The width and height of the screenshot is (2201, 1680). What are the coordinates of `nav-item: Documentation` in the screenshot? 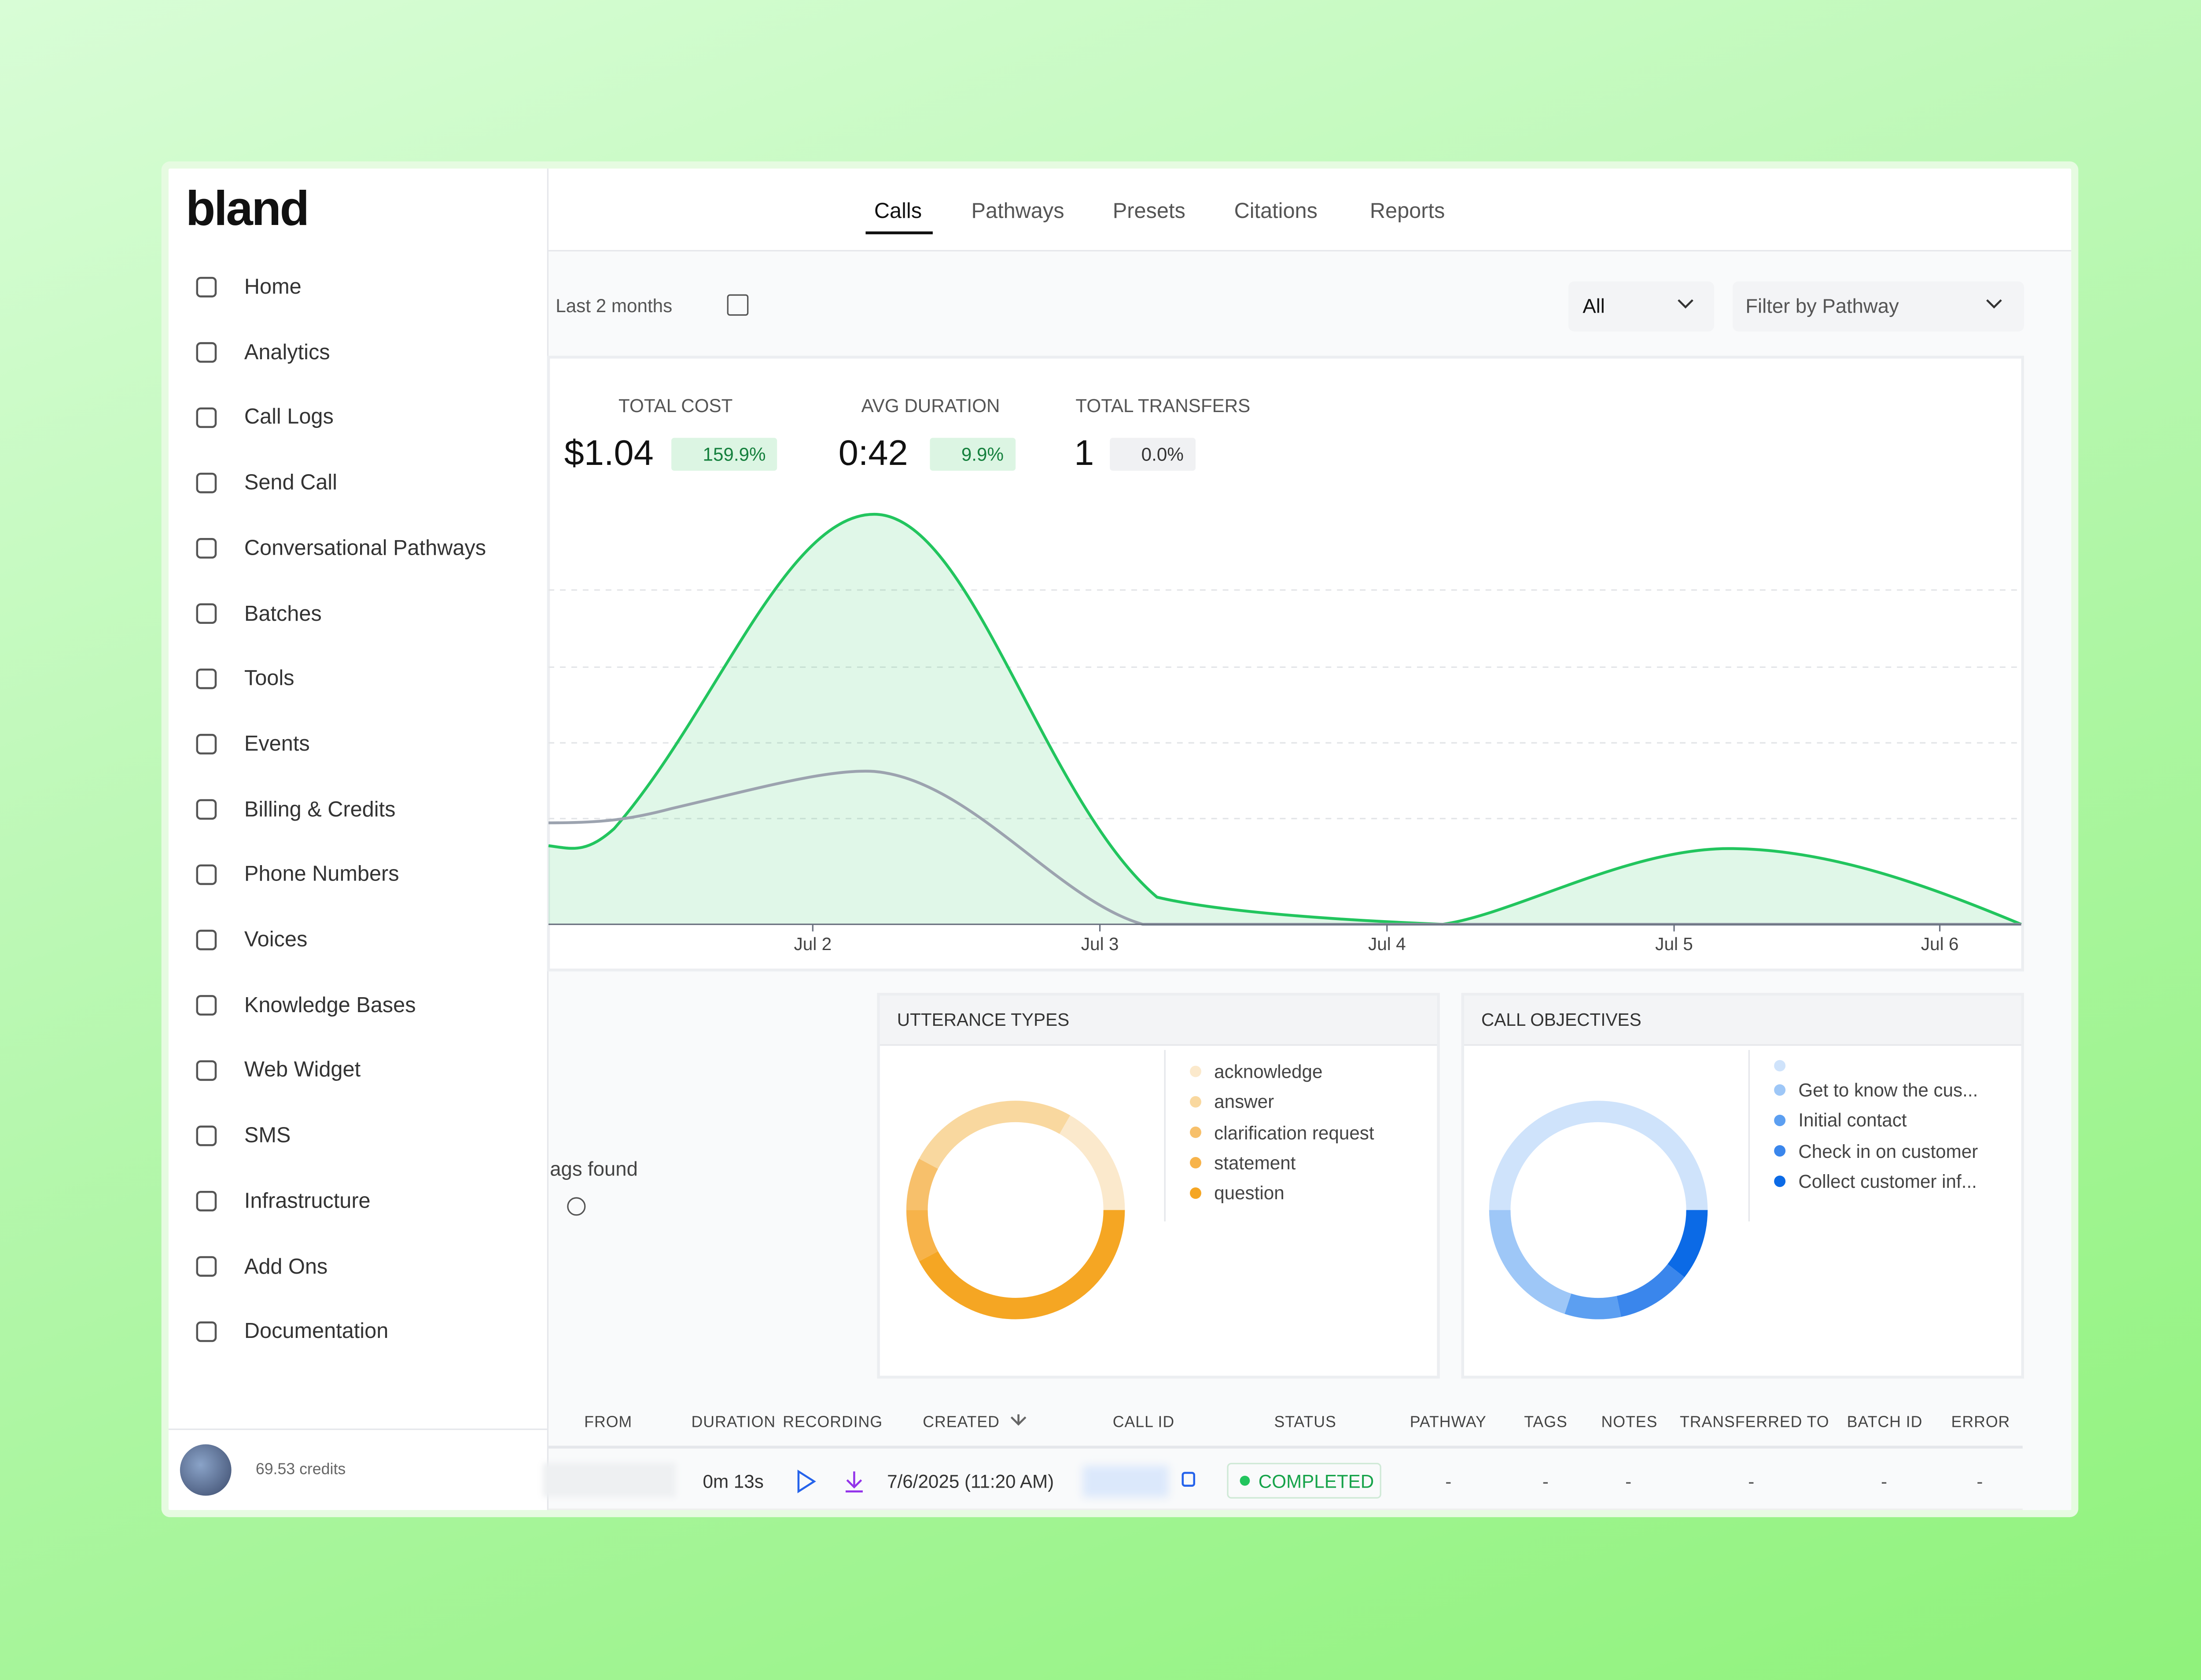 It's located at (316, 1331).